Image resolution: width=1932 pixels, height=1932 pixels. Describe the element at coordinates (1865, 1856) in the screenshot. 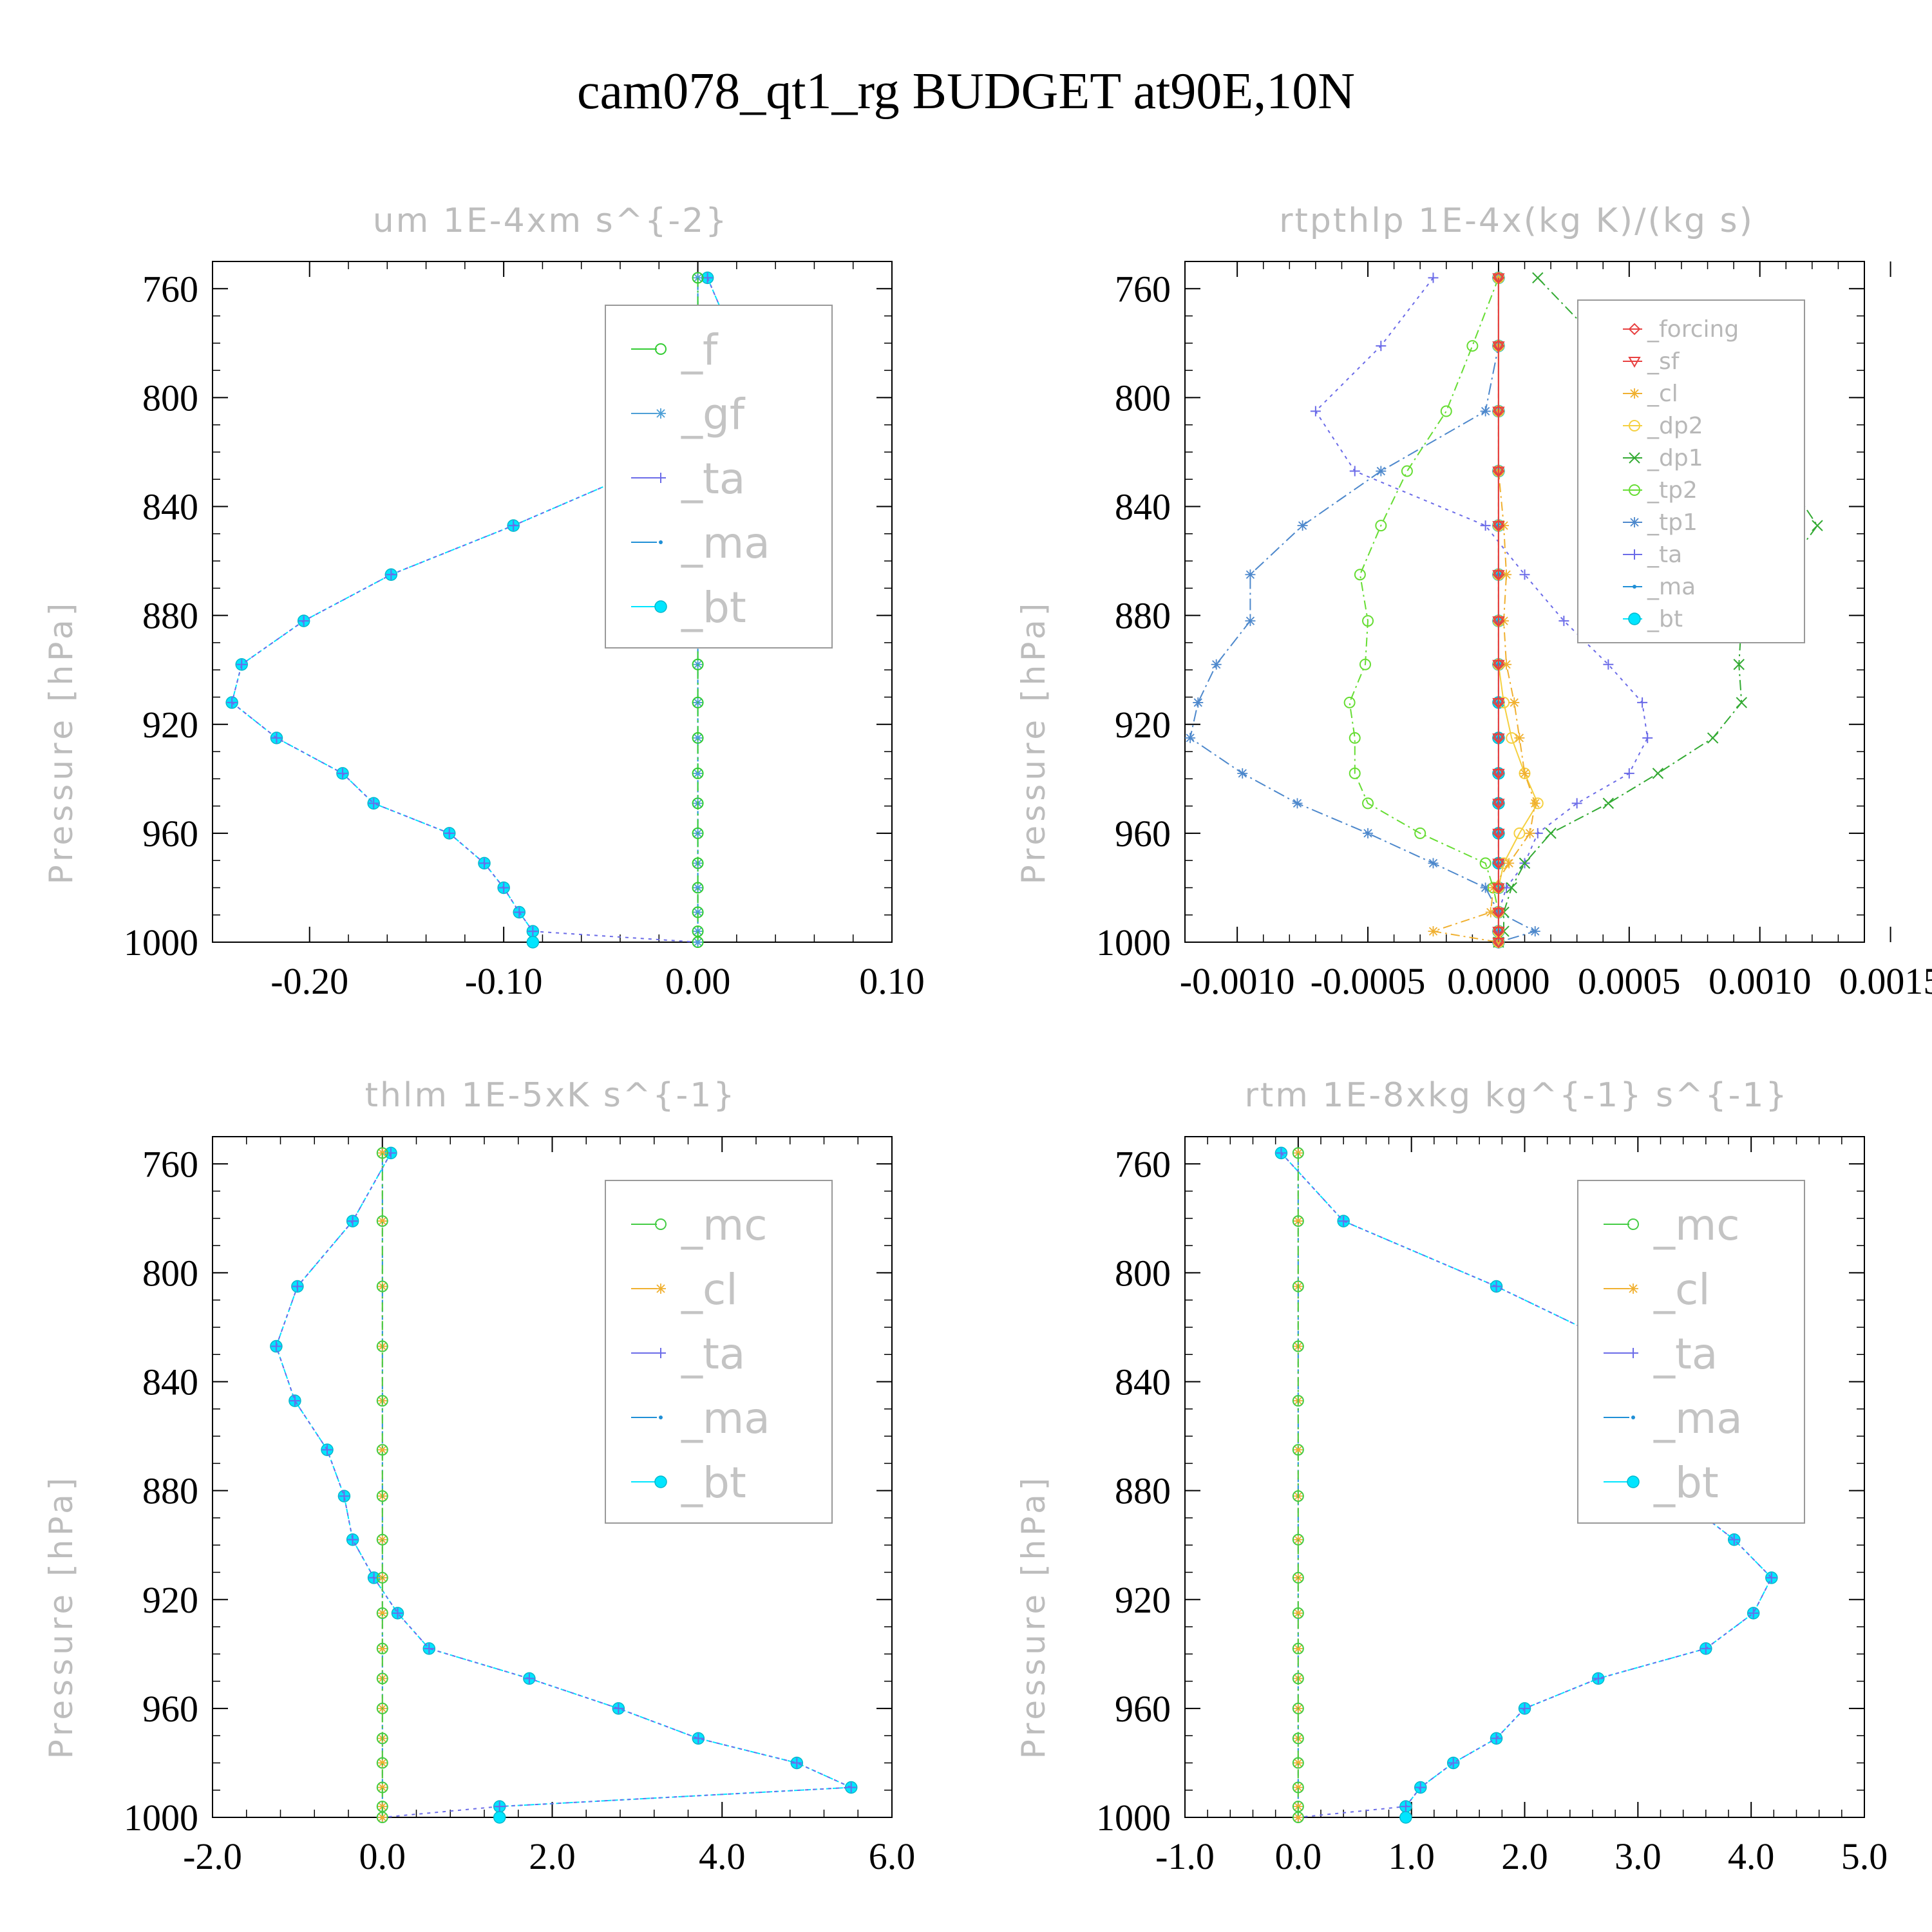

I see `x-tick-label: 5.0` at that location.